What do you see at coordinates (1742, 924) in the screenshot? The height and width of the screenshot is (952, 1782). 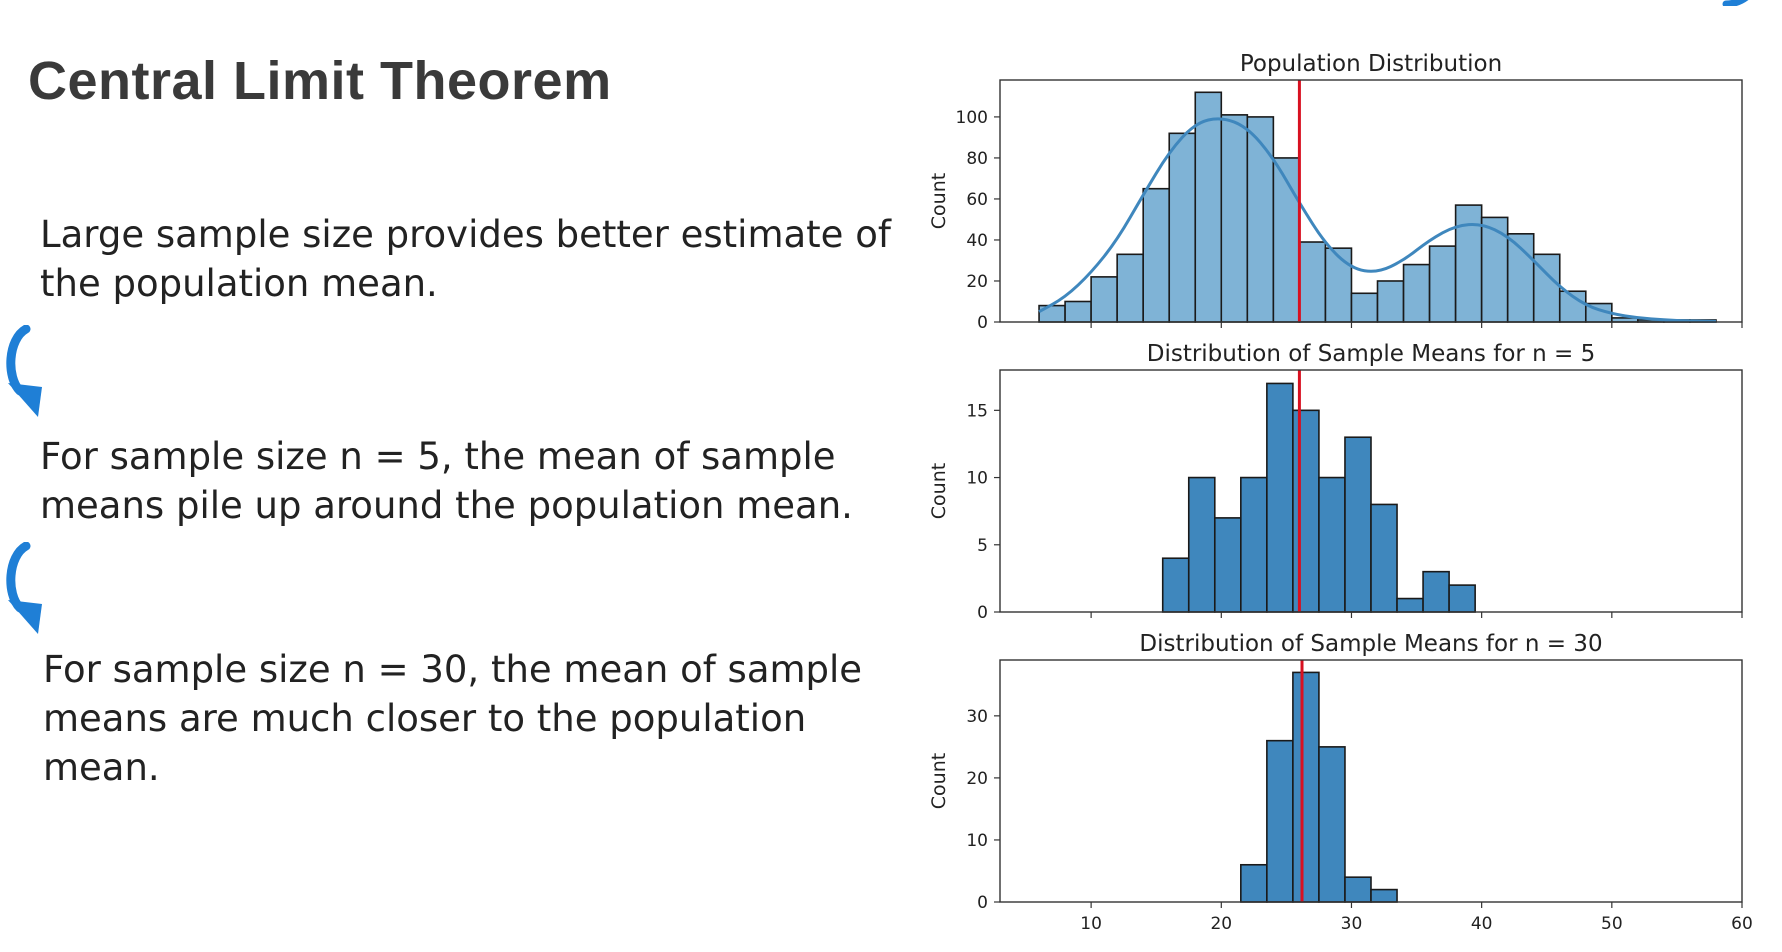 I see `x-tick-label: 60` at bounding box center [1742, 924].